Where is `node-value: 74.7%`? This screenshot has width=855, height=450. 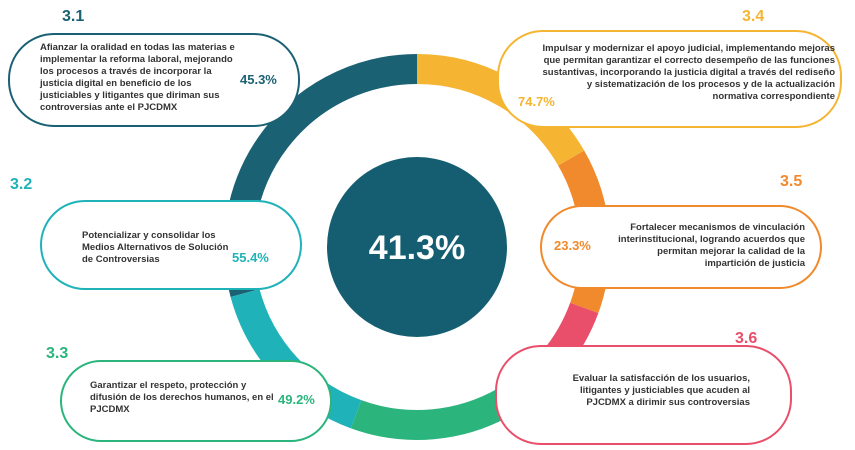 node-value: 74.7% is located at coordinates (536, 101).